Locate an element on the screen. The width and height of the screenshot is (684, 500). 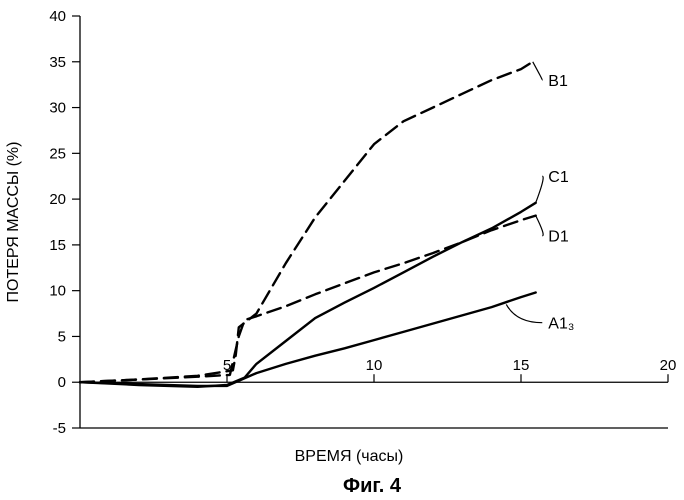
x-tick-label: 10 is located at coordinates (374, 365).